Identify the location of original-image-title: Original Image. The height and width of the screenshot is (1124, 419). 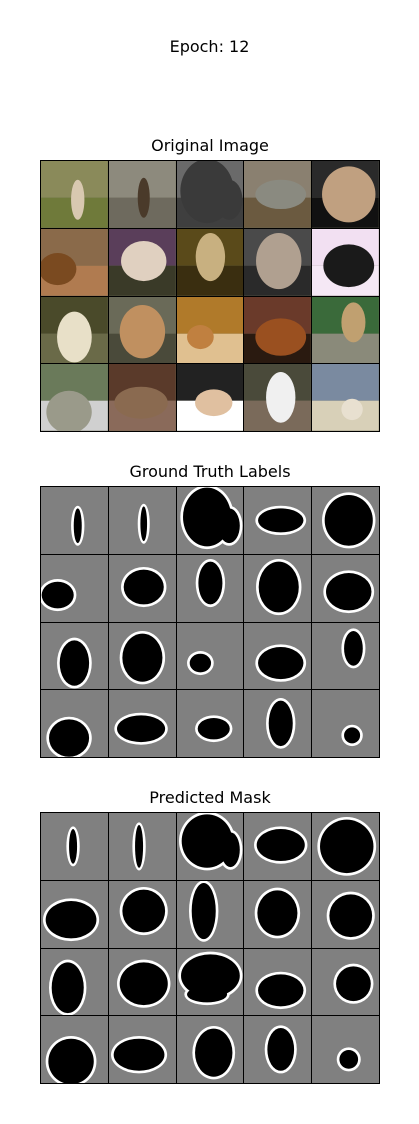
(210, 145).